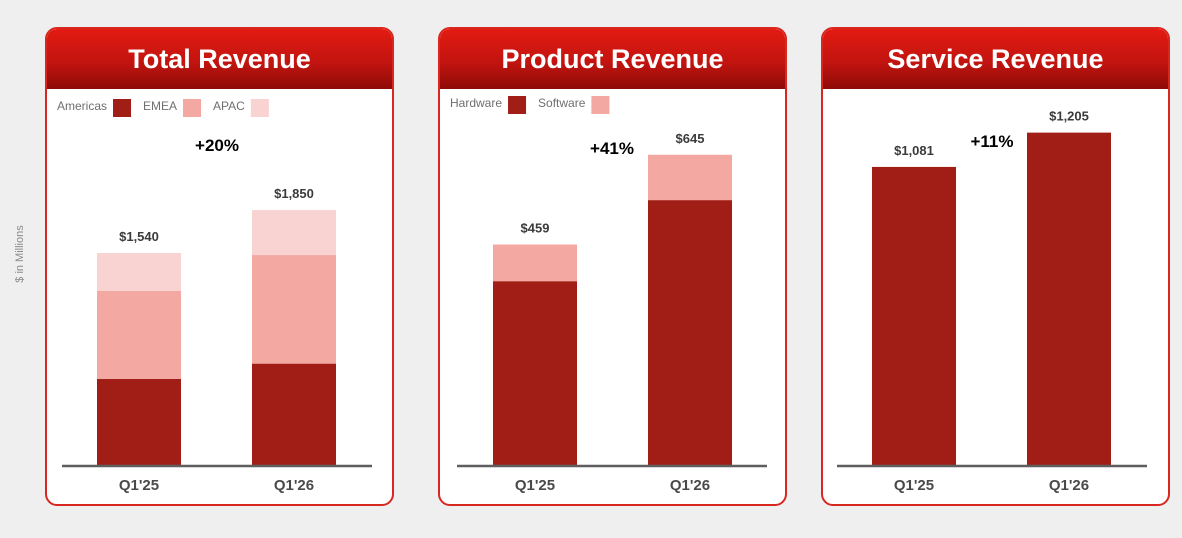  What do you see at coordinates (294, 193) in the screenshot?
I see `total-label: $1,850` at bounding box center [294, 193].